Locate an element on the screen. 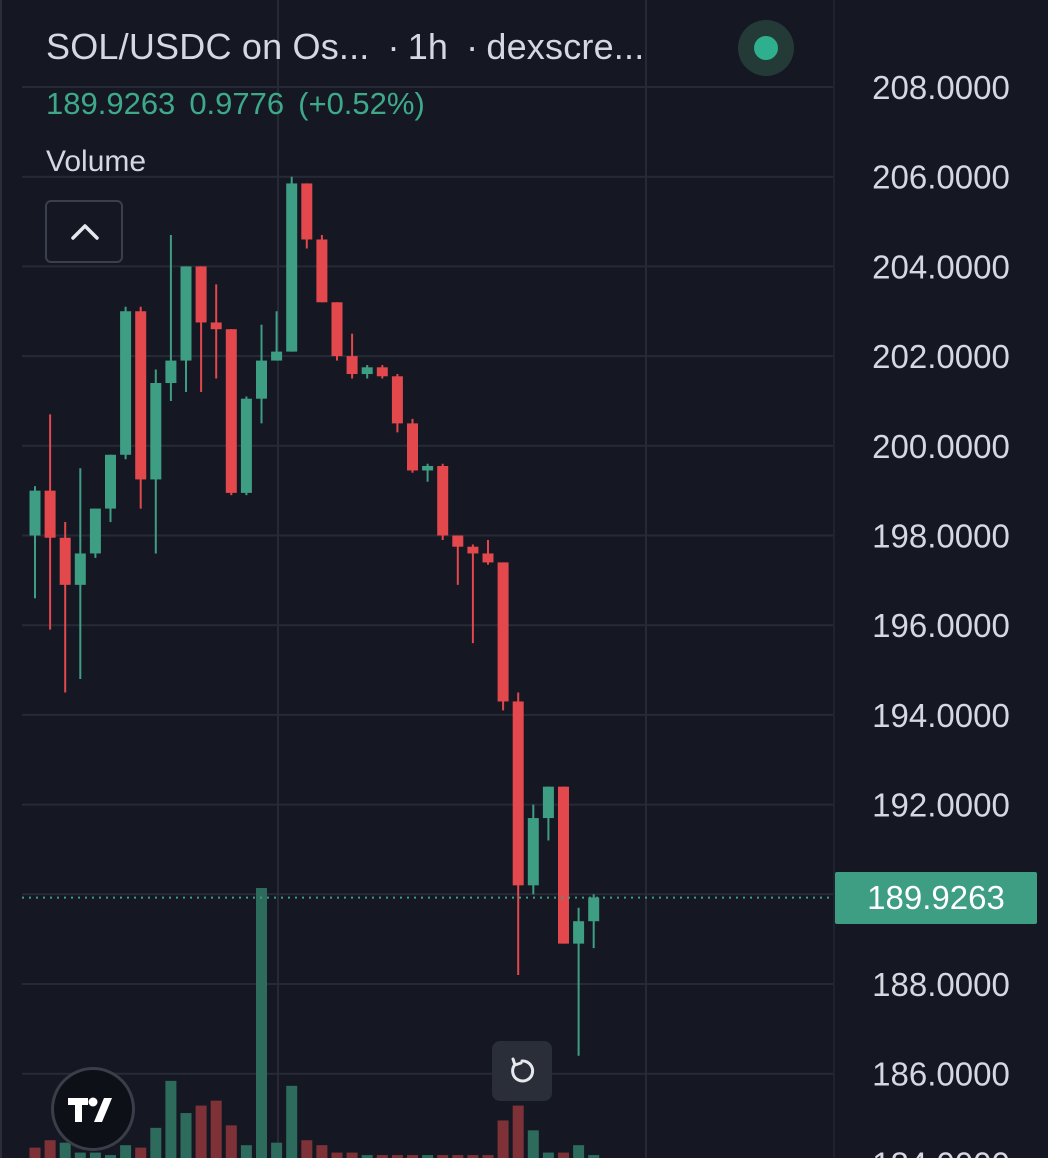 This screenshot has width=1048, height=1158. price-axis-label: 198.0000 is located at coordinates (941, 536).